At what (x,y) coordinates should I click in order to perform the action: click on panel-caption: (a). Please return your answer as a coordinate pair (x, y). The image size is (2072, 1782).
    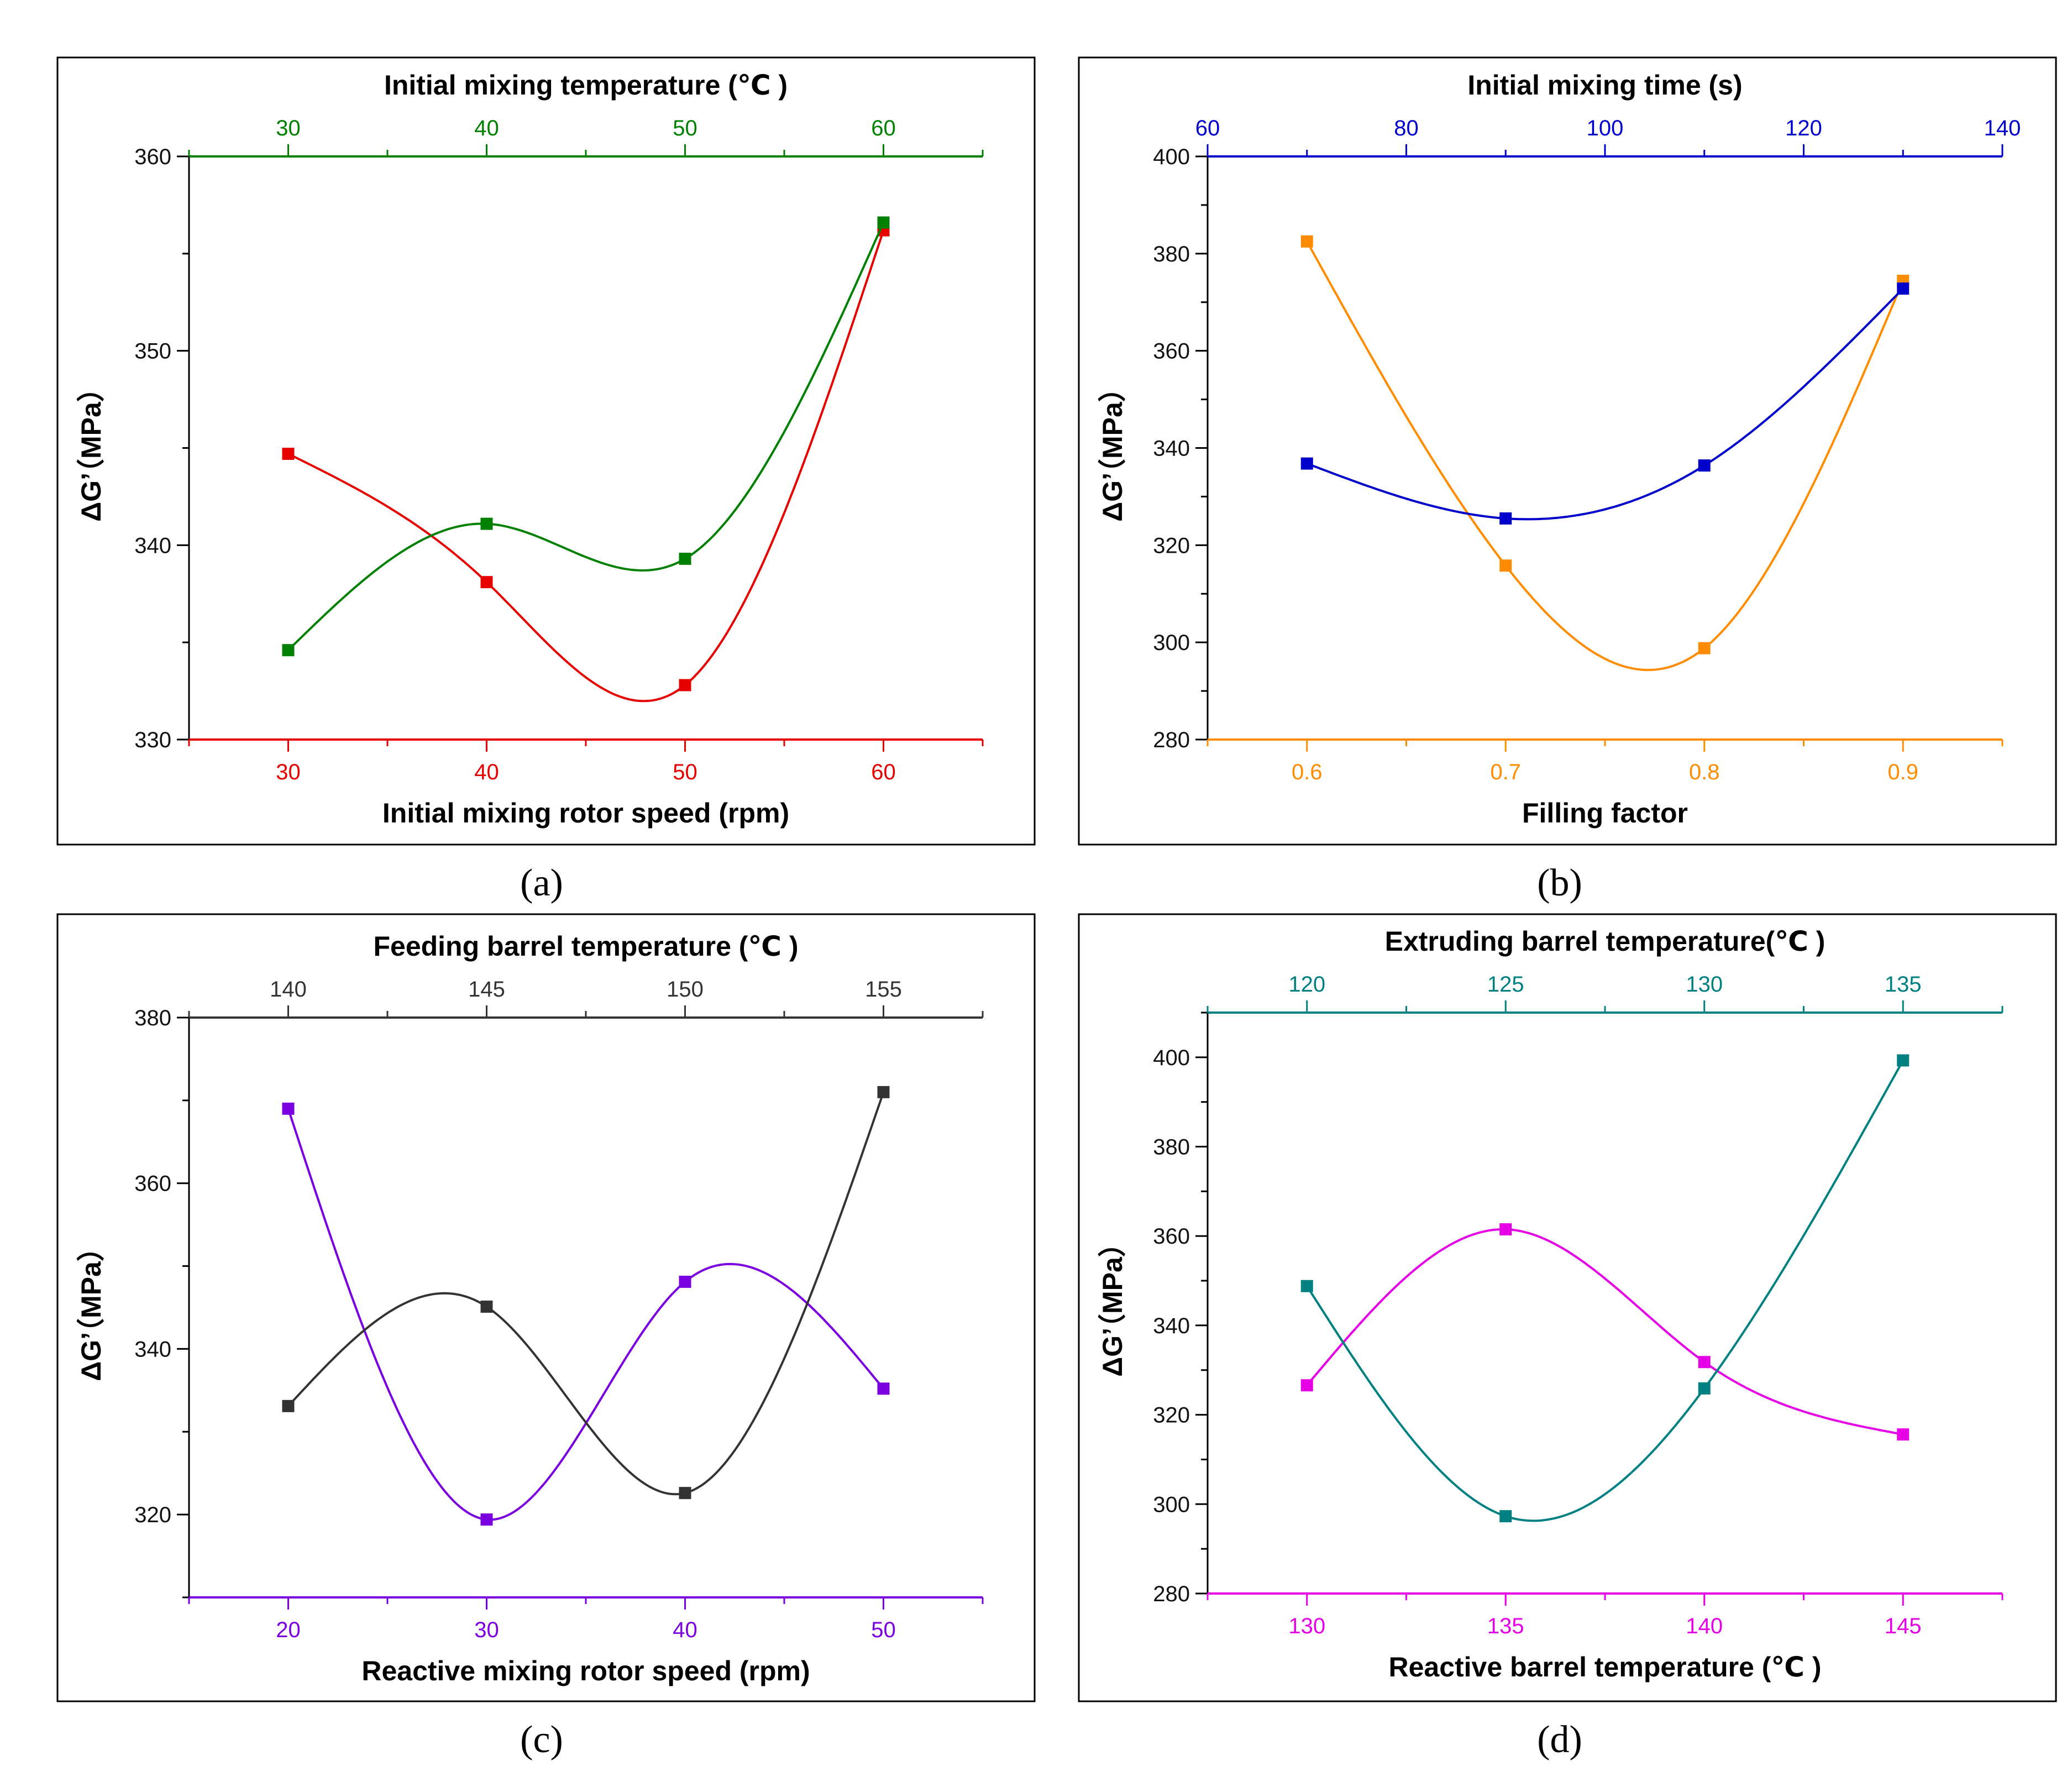
    Looking at the image, I should click on (541, 883).